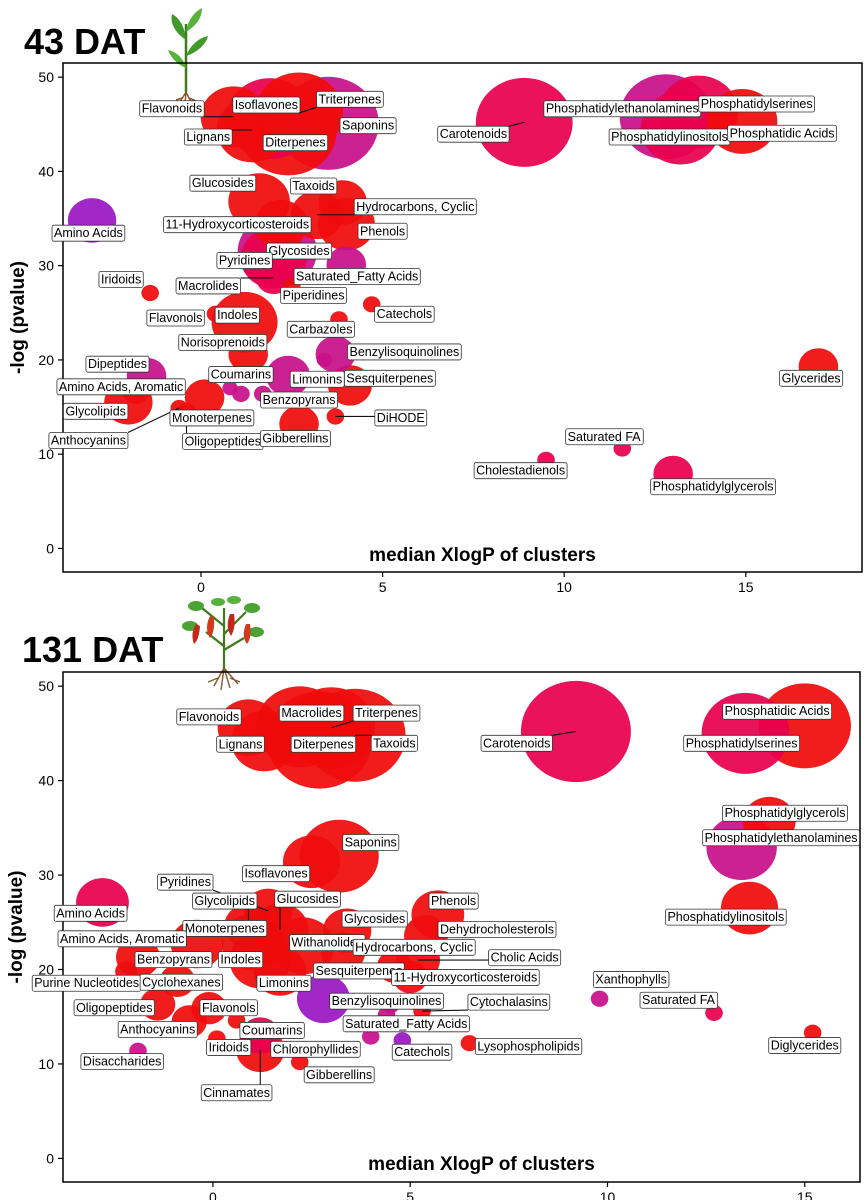 Image resolution: width=866 pixels, height=1200 pixels. Describe the element at coordinates (777, 711) in the screenshot. I see `svg-text: Phosphatidic Acids` at that location.